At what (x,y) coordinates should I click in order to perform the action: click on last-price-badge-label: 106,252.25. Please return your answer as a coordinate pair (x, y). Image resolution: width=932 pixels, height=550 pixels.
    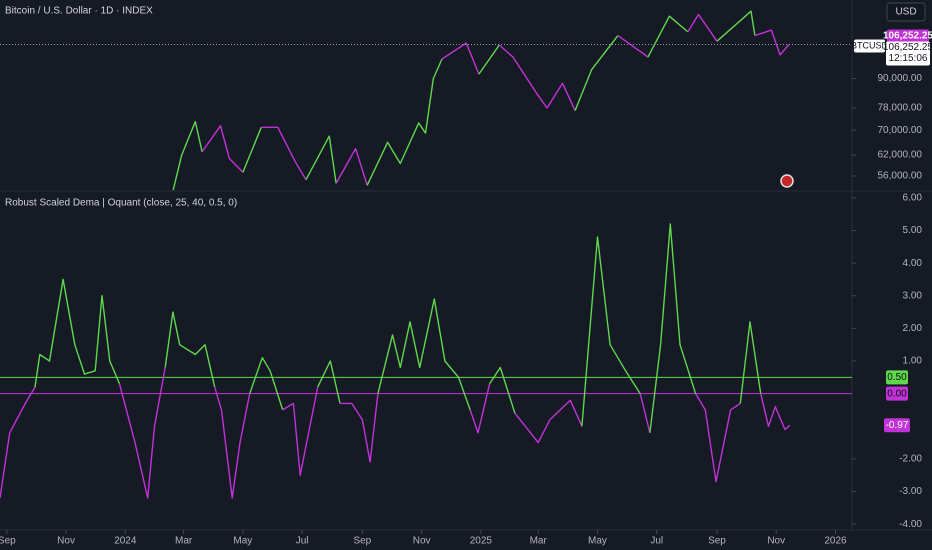
    Looking at the image, I should click on (907, 36).